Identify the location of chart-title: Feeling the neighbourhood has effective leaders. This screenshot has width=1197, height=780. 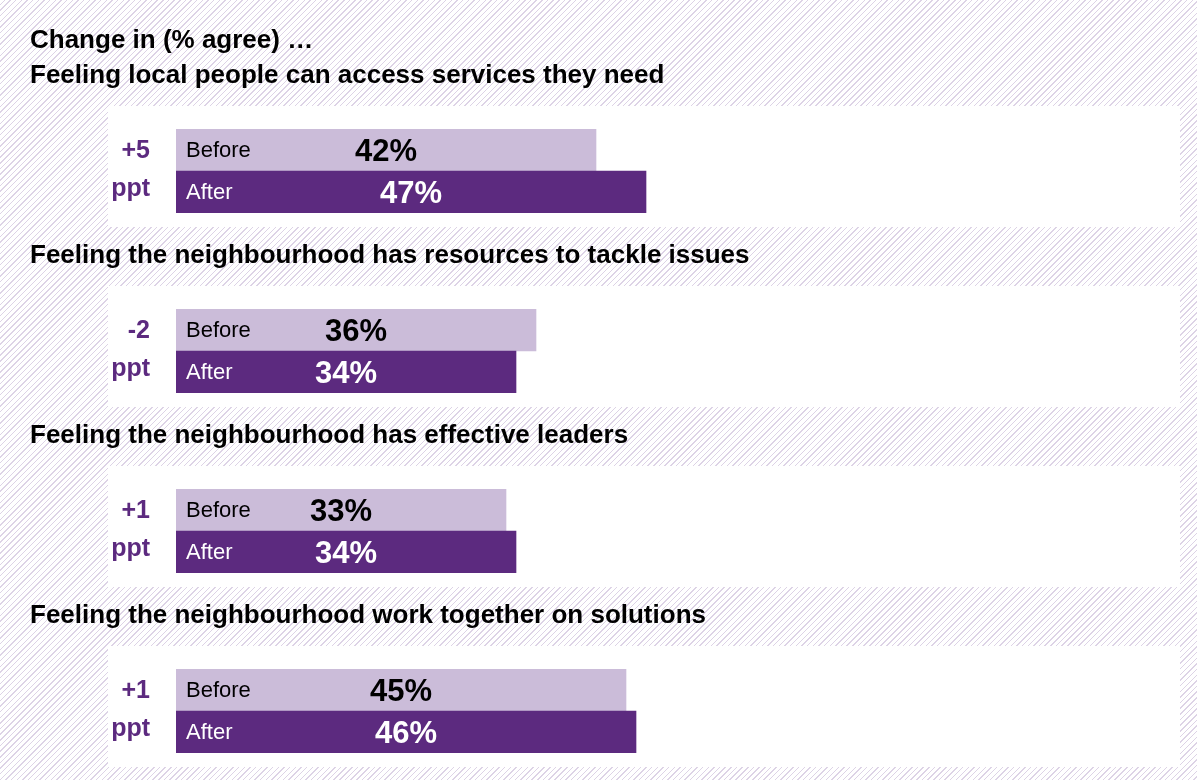
(329, 434).